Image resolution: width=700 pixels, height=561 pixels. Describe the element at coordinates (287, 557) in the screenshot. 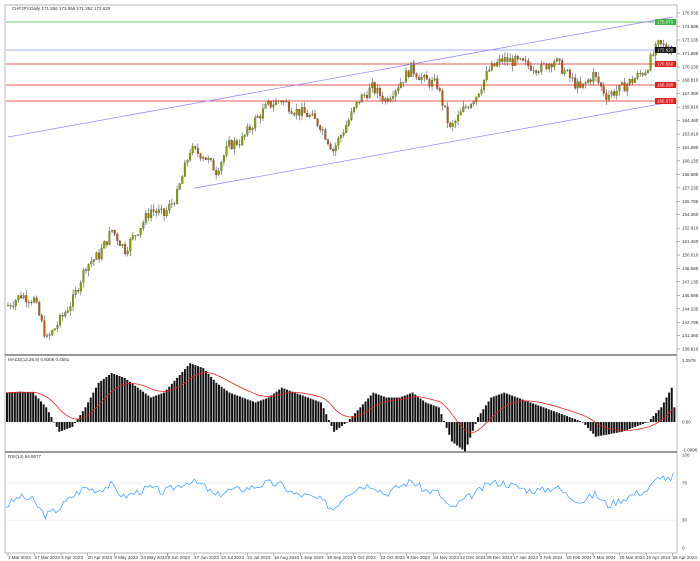

I see `x-tick-label: 16 Aug 2023` at that location.